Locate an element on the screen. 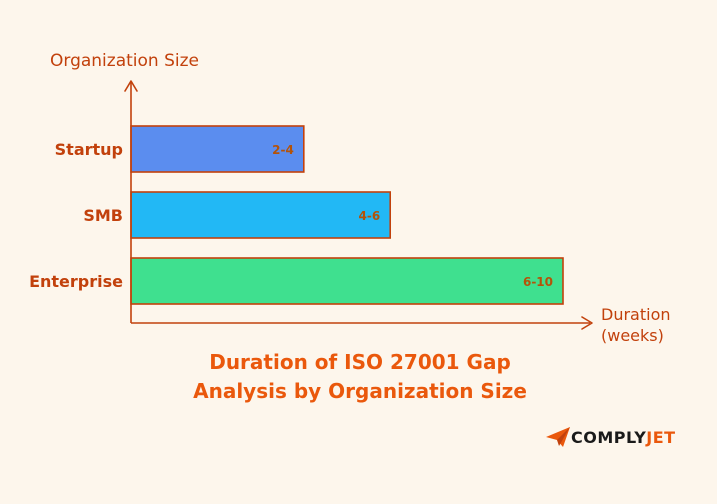  x-axis-label: Duration (weeks) is located at coordinates (656, 325).